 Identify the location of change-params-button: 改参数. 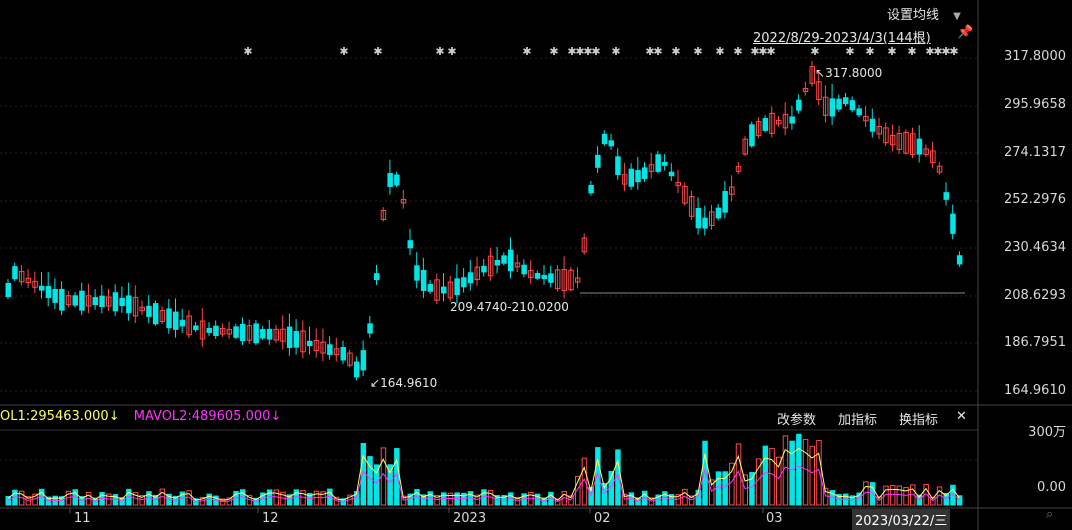
(797, 420).